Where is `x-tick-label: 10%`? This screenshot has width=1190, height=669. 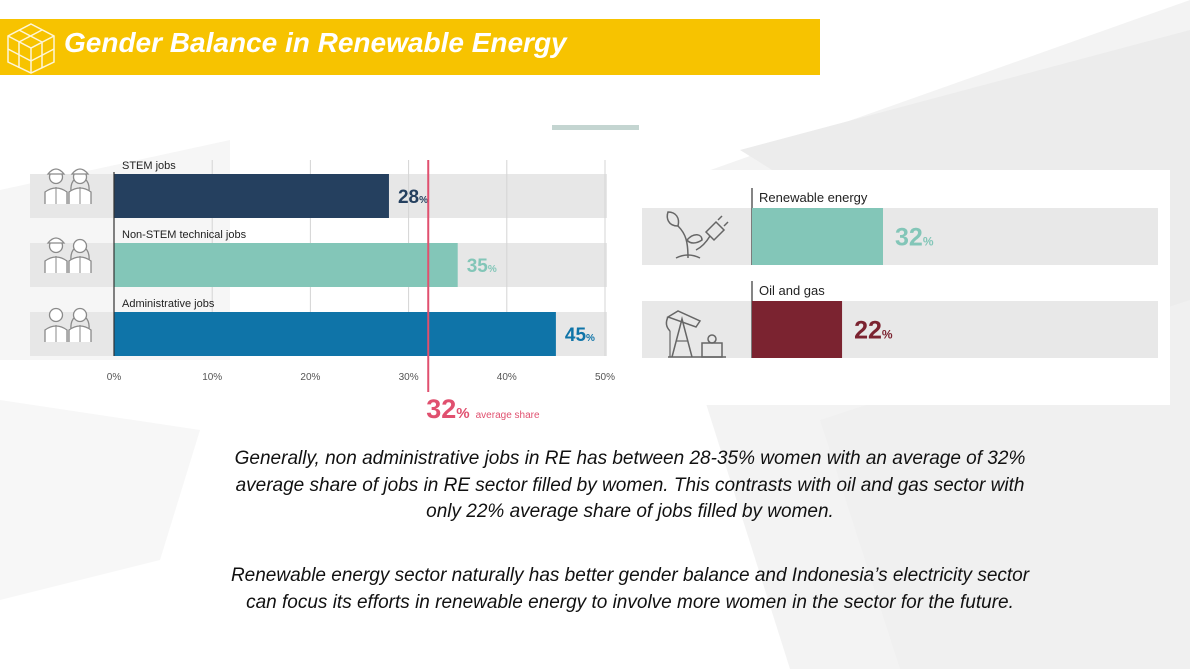
x-tick-label: 10% is located at coordinates (212, 377).